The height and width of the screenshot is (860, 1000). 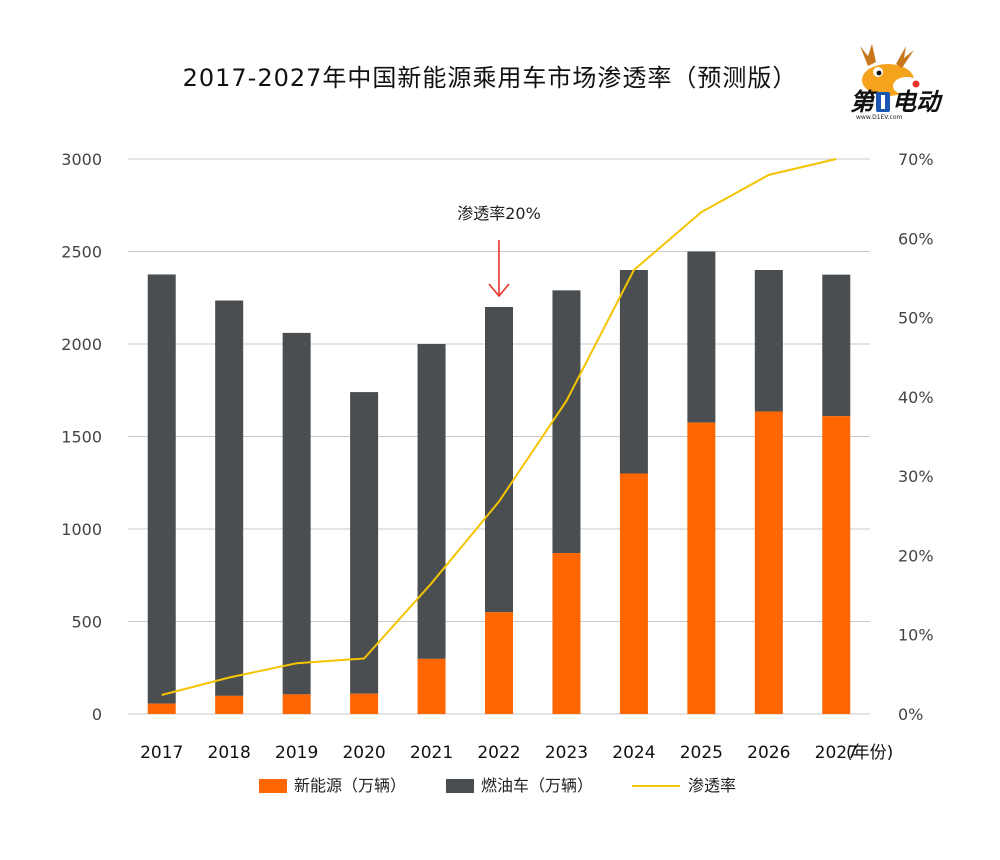 I want to click on annotation-arrow-icon, so click(x=499, y=268).